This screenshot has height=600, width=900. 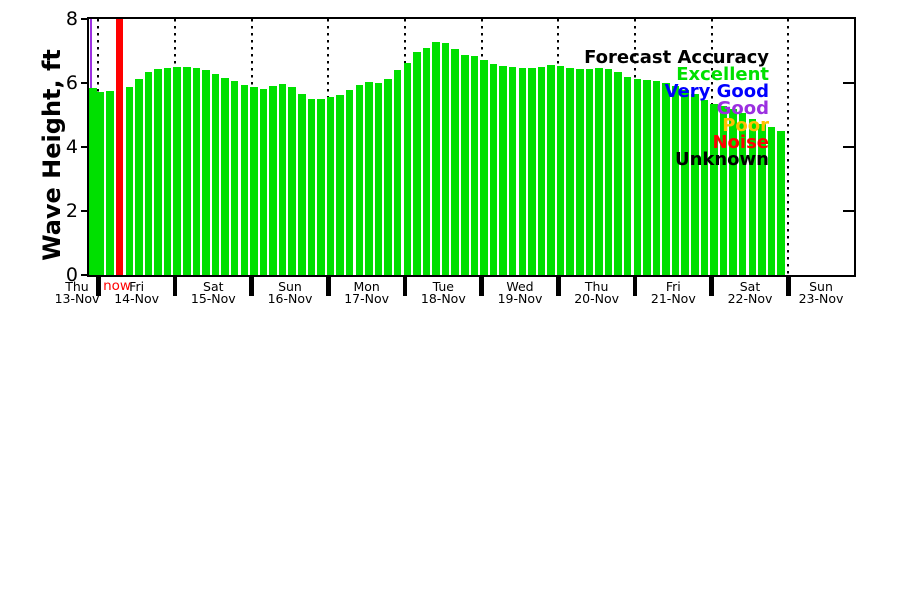 I want to click on now-marker-bar, so click(x=119, y=147).